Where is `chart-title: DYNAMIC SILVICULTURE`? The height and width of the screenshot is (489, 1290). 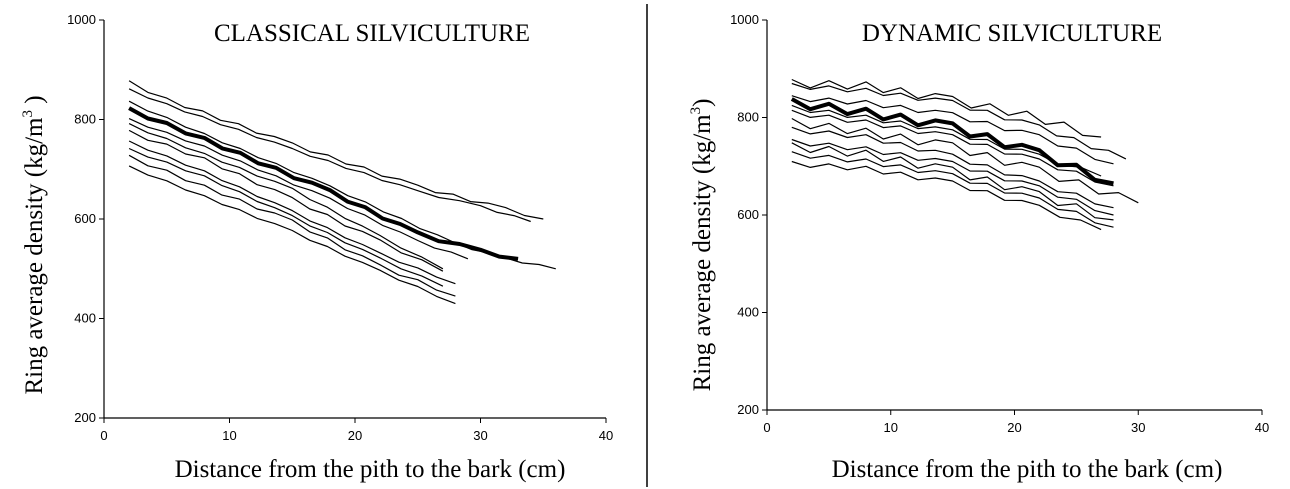
chart-title: DYNAMIC SILVICULTURE is located at coordinates (1012, 33).